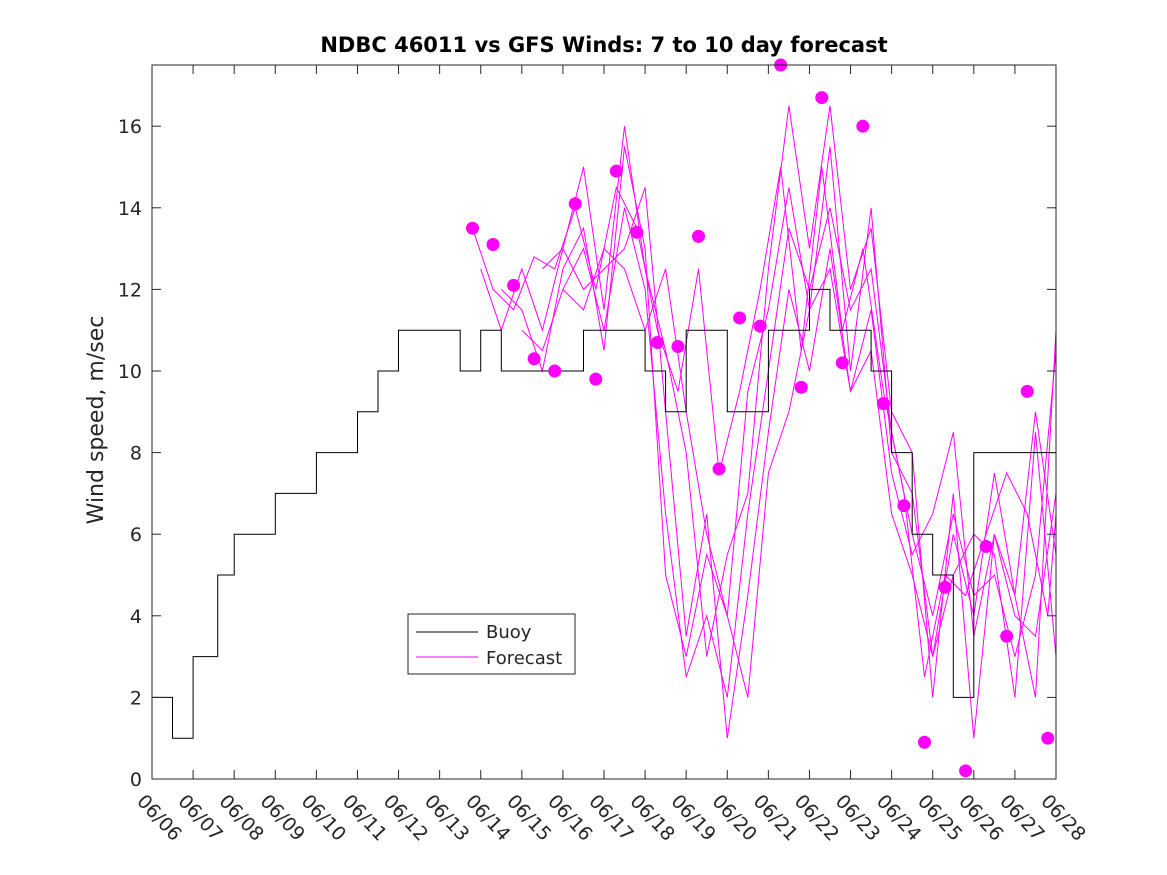  What do you see at coordinates (96, 420) in the screenshot?
I see `y-axis-label: Wind speed, m/sec` at bounding box center [96, 420].